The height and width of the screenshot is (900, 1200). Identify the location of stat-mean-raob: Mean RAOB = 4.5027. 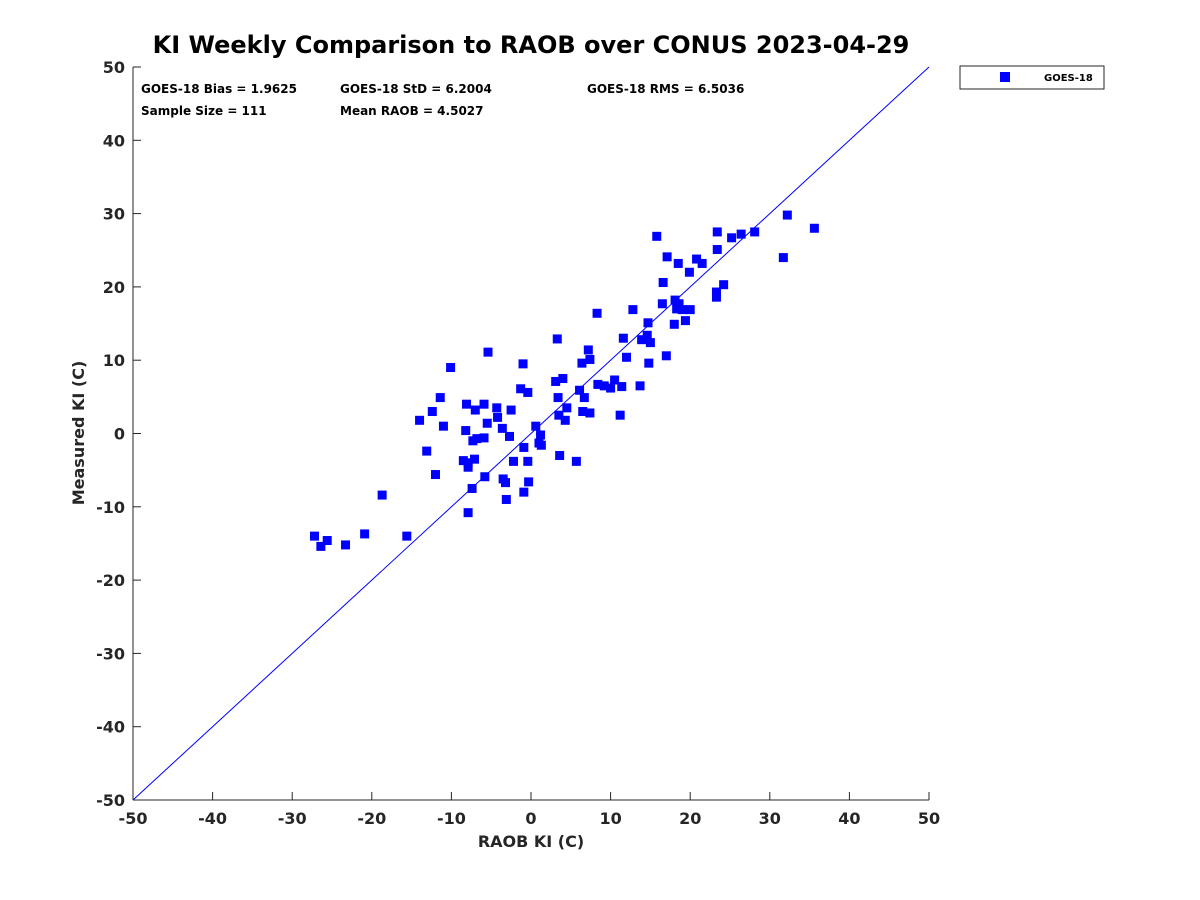
(412, 111).